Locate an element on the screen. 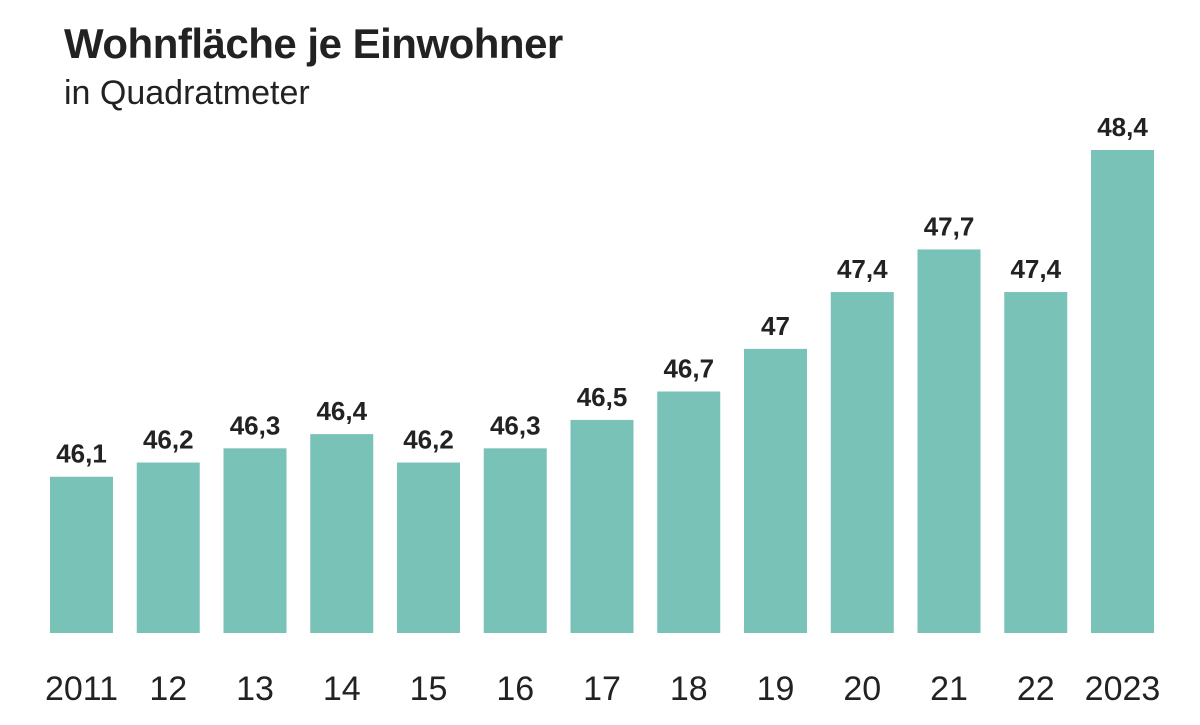 Image resolution: width=1200 pixels, height=725 pixels. bar-2023 is located at coordinates (1122, 391).